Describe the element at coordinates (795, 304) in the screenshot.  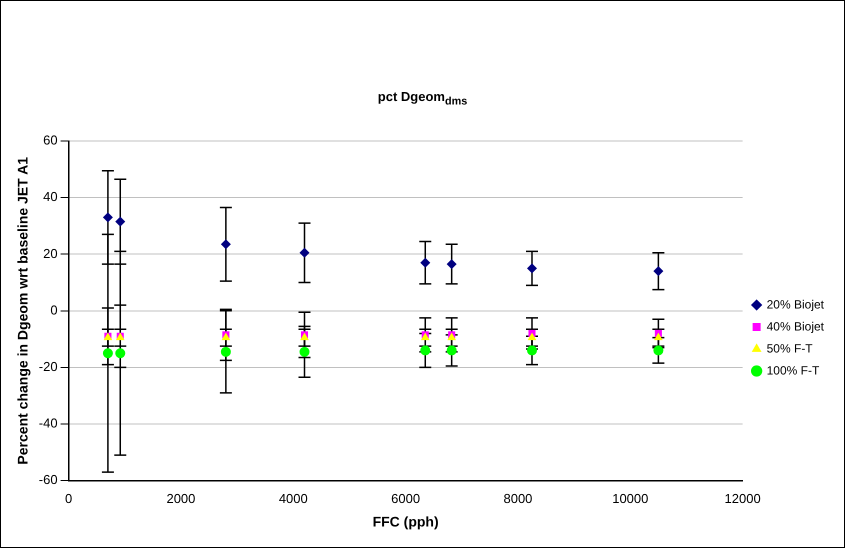
I see `legend-label: 20% Biojet` at that location.